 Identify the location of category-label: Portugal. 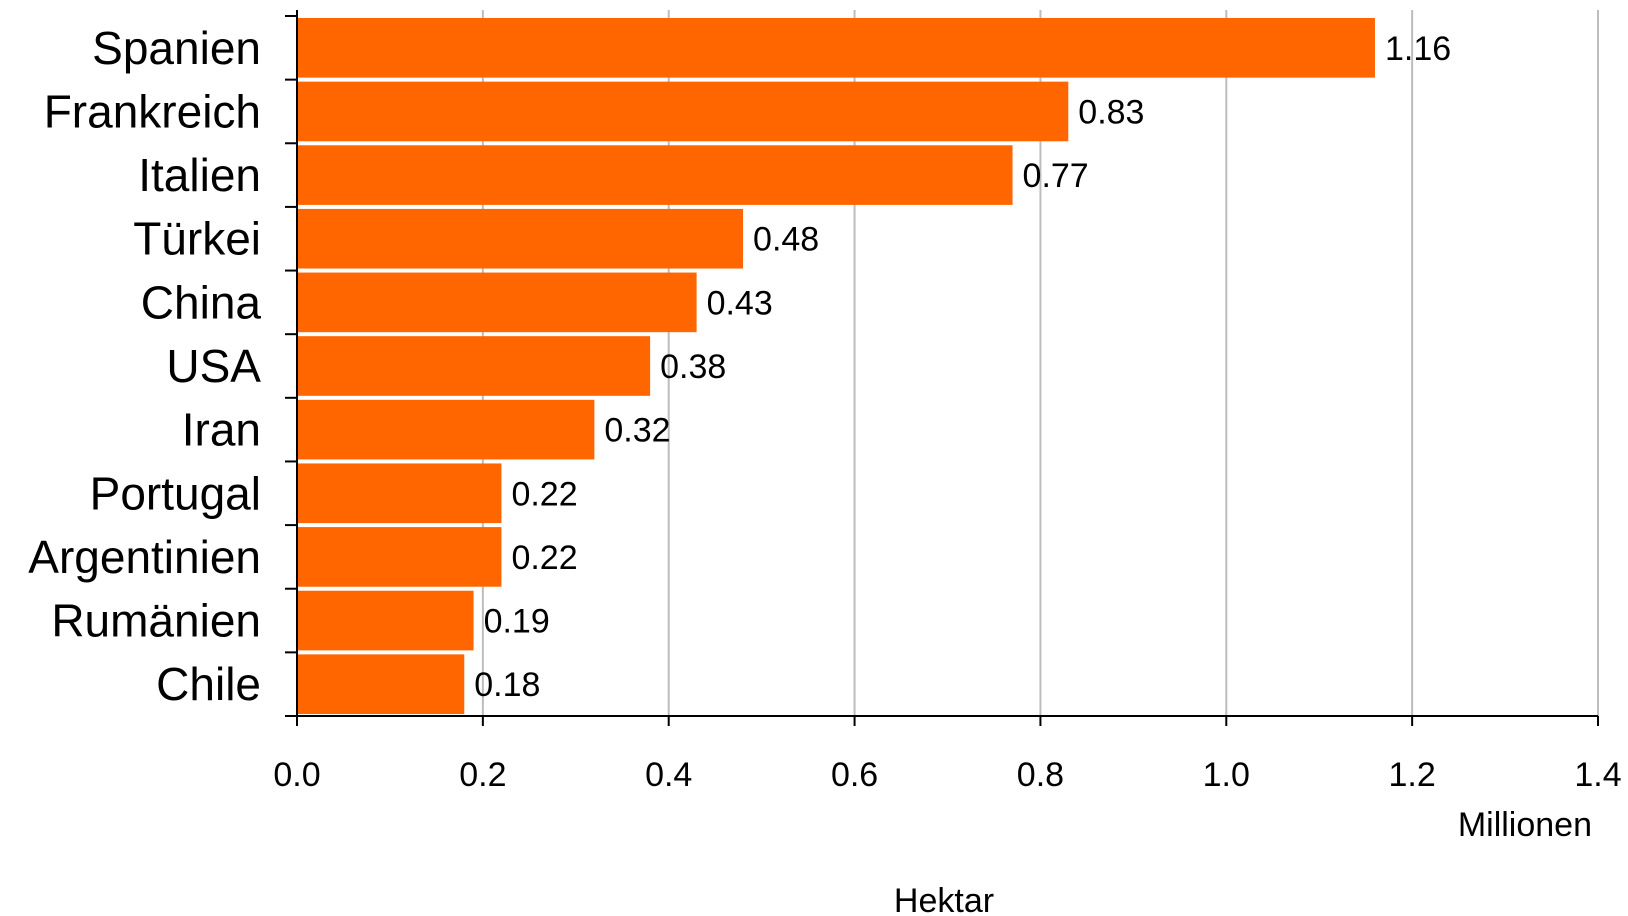
(175, 493).